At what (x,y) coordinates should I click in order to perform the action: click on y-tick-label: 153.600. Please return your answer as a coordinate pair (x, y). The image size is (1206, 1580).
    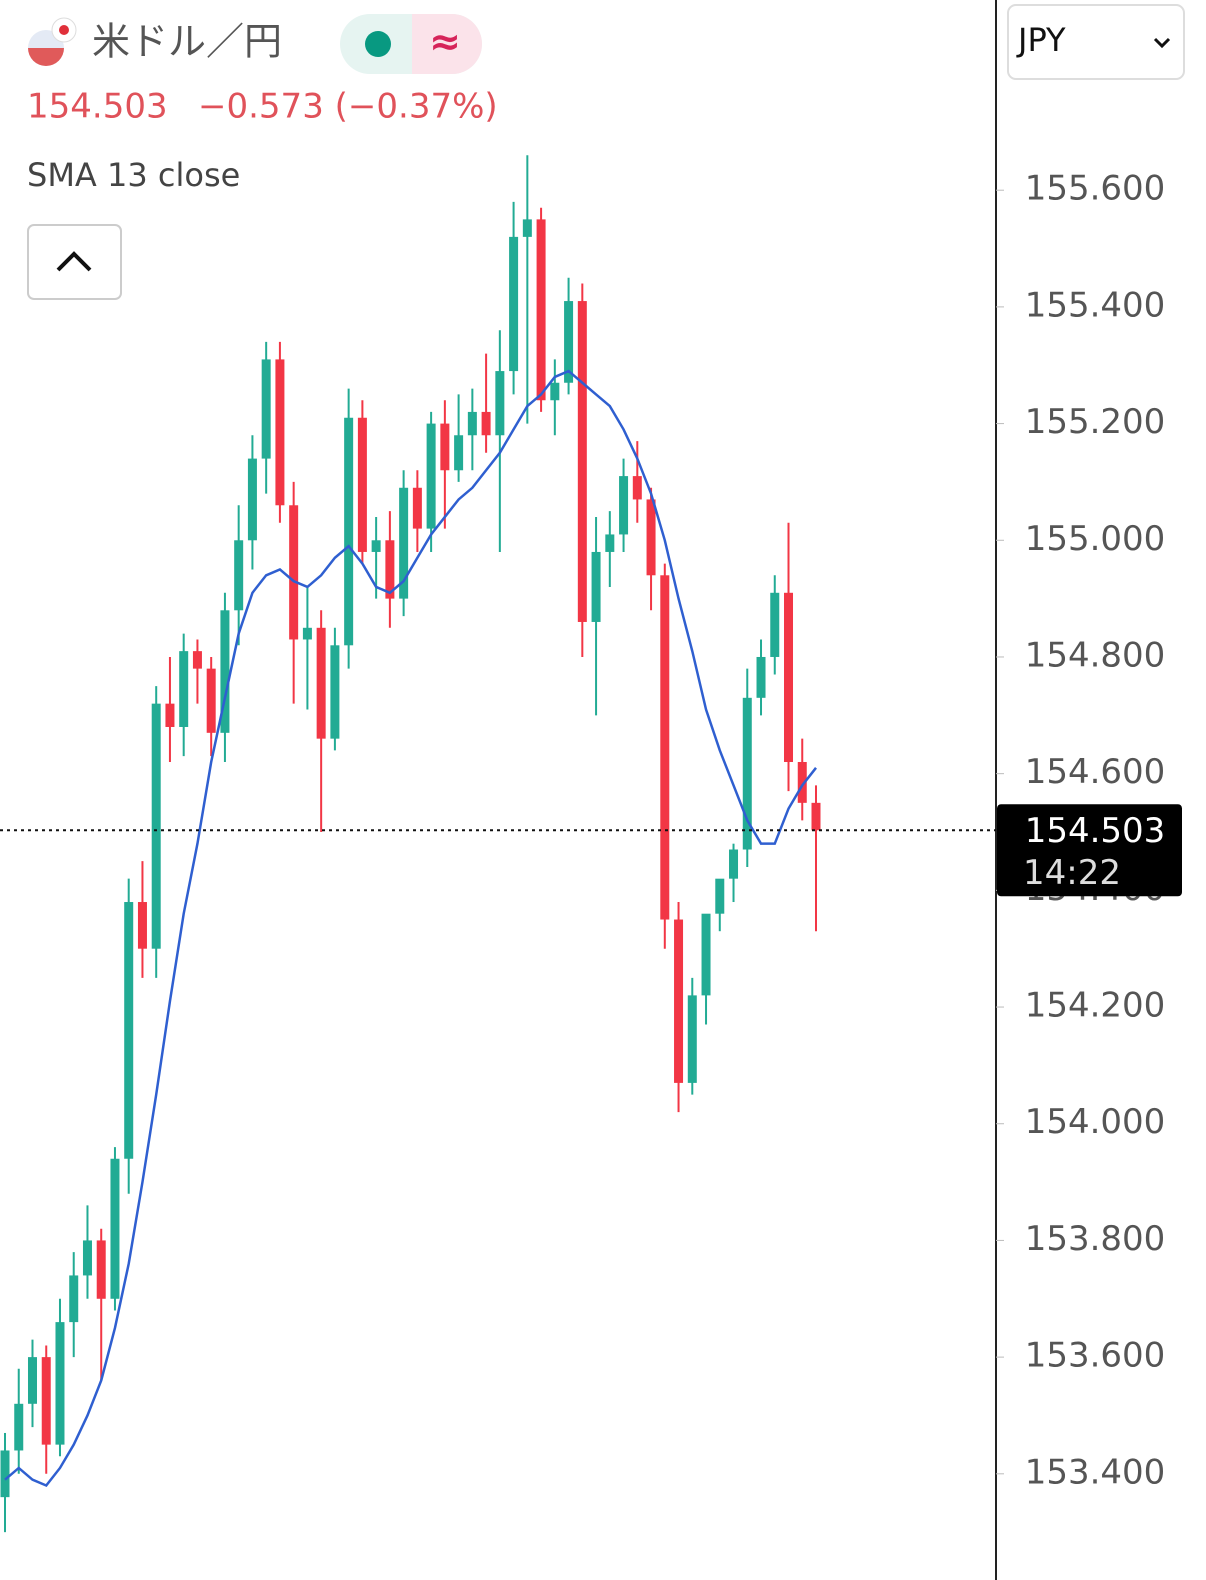
    Looking at the image, I should click on (1095, 1356).